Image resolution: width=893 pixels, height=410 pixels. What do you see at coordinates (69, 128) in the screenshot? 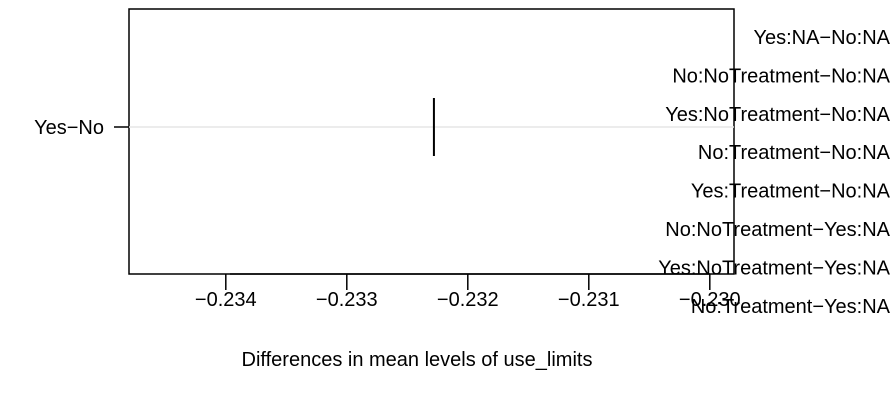
I see `y-tick-label: Yes−No` at bounding box center [69, 128].